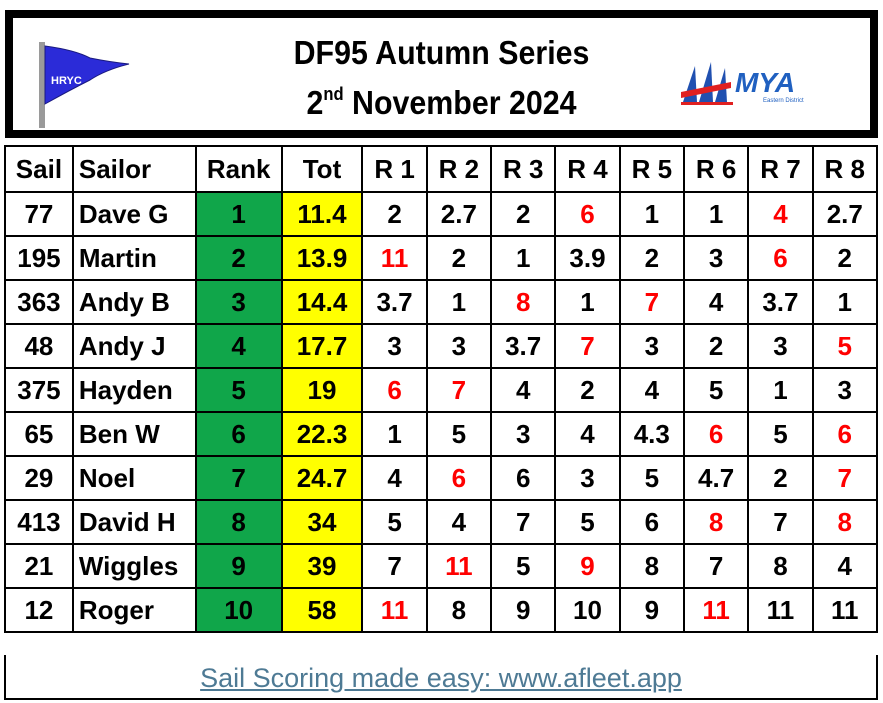 The height and width of the screenshot is (703, 883). What do you see at coordinates (134, 434) in the screenshot?
I see `sailor-cell: Ben W` at bounding box center [134, 434].